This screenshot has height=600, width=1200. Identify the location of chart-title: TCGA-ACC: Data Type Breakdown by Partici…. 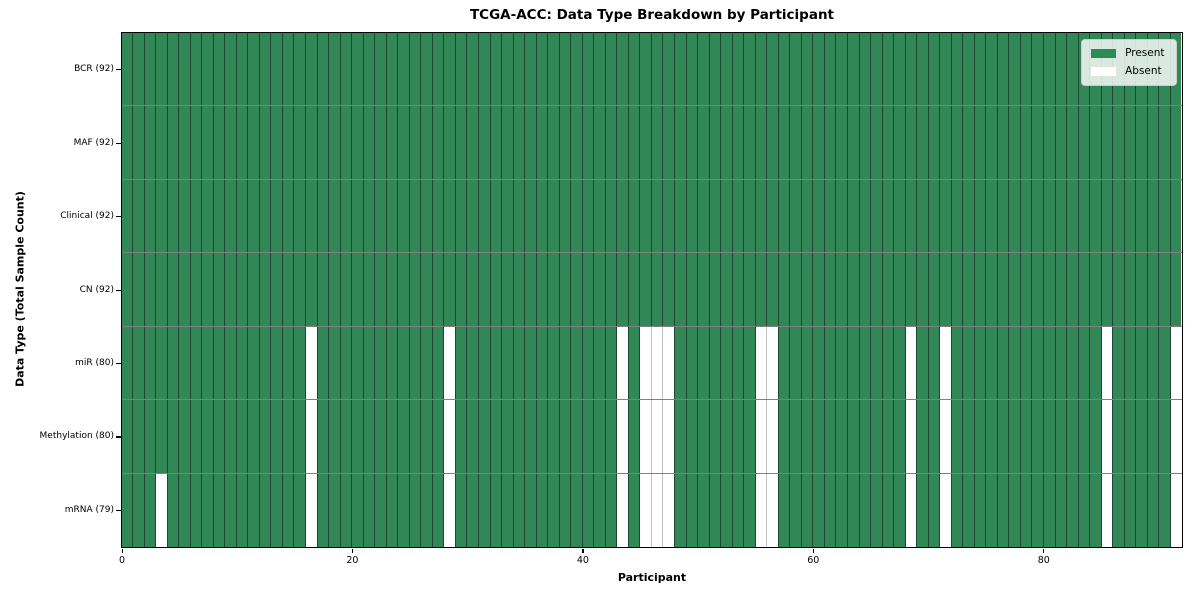
(652, 15).